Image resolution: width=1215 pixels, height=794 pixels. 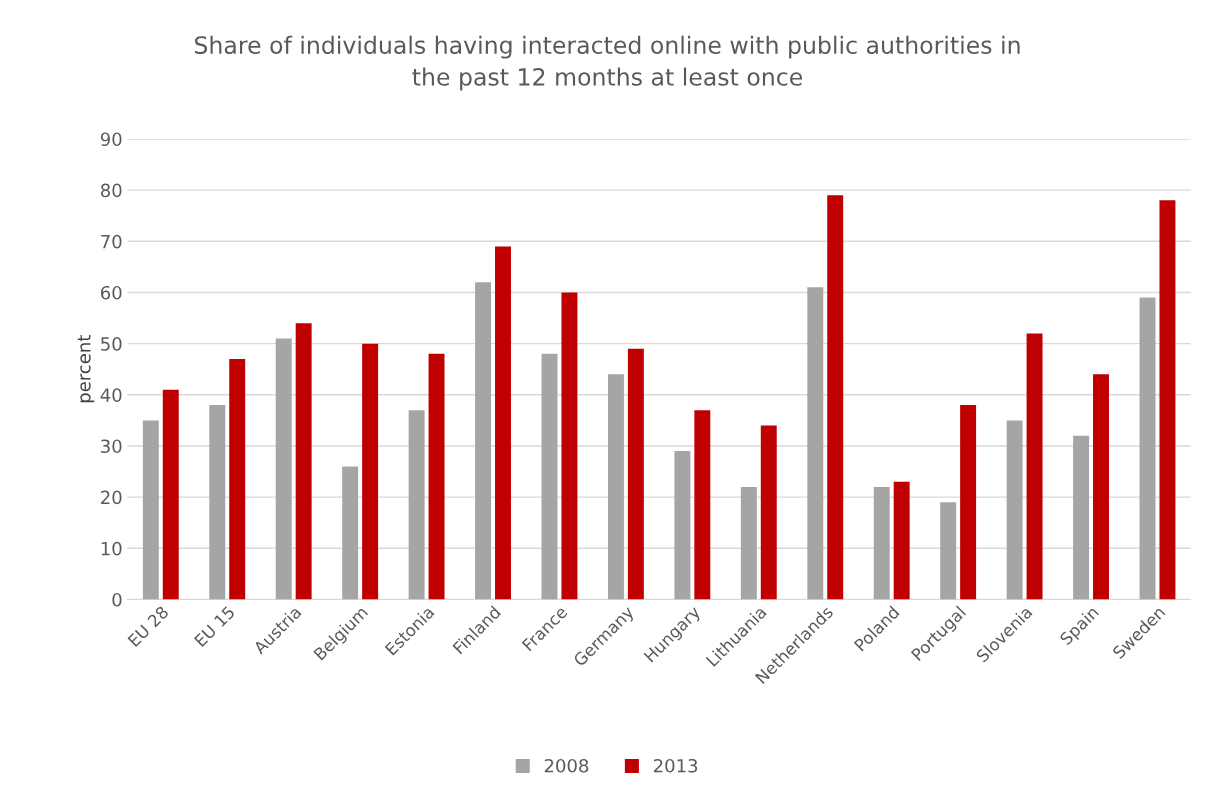 I want to click on y-tick-label: 90, so click(x=111, y=139).